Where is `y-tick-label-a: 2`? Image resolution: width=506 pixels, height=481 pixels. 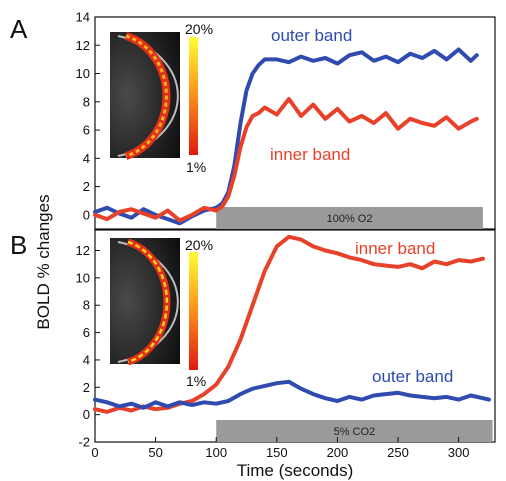 y-tick-label-a: 2 is located at coordinates (86, 186).